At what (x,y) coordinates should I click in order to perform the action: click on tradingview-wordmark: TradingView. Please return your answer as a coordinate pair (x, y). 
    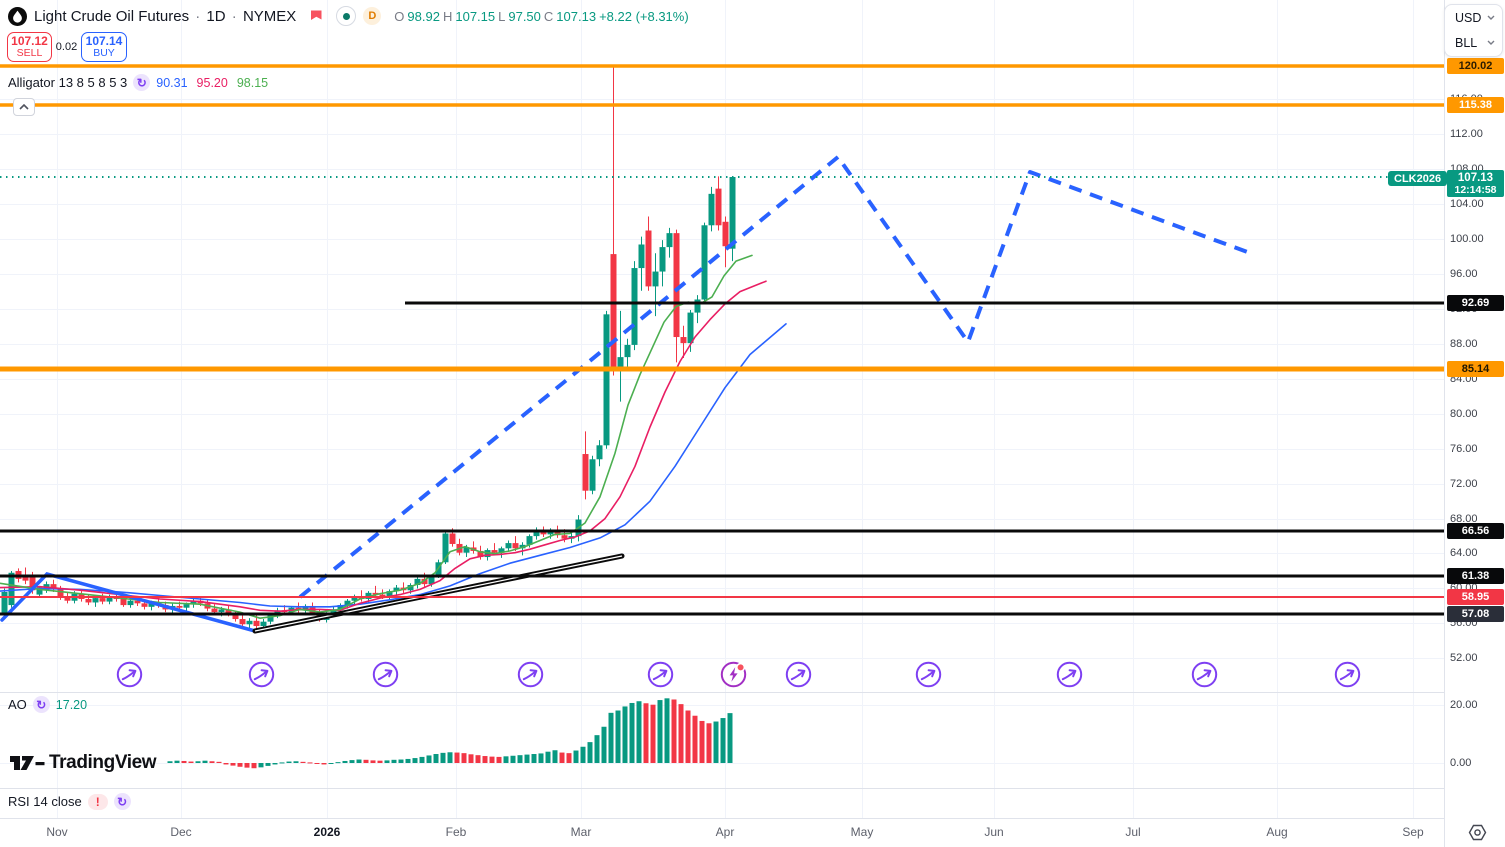
    Looking at the image, I should click on (103, 762).